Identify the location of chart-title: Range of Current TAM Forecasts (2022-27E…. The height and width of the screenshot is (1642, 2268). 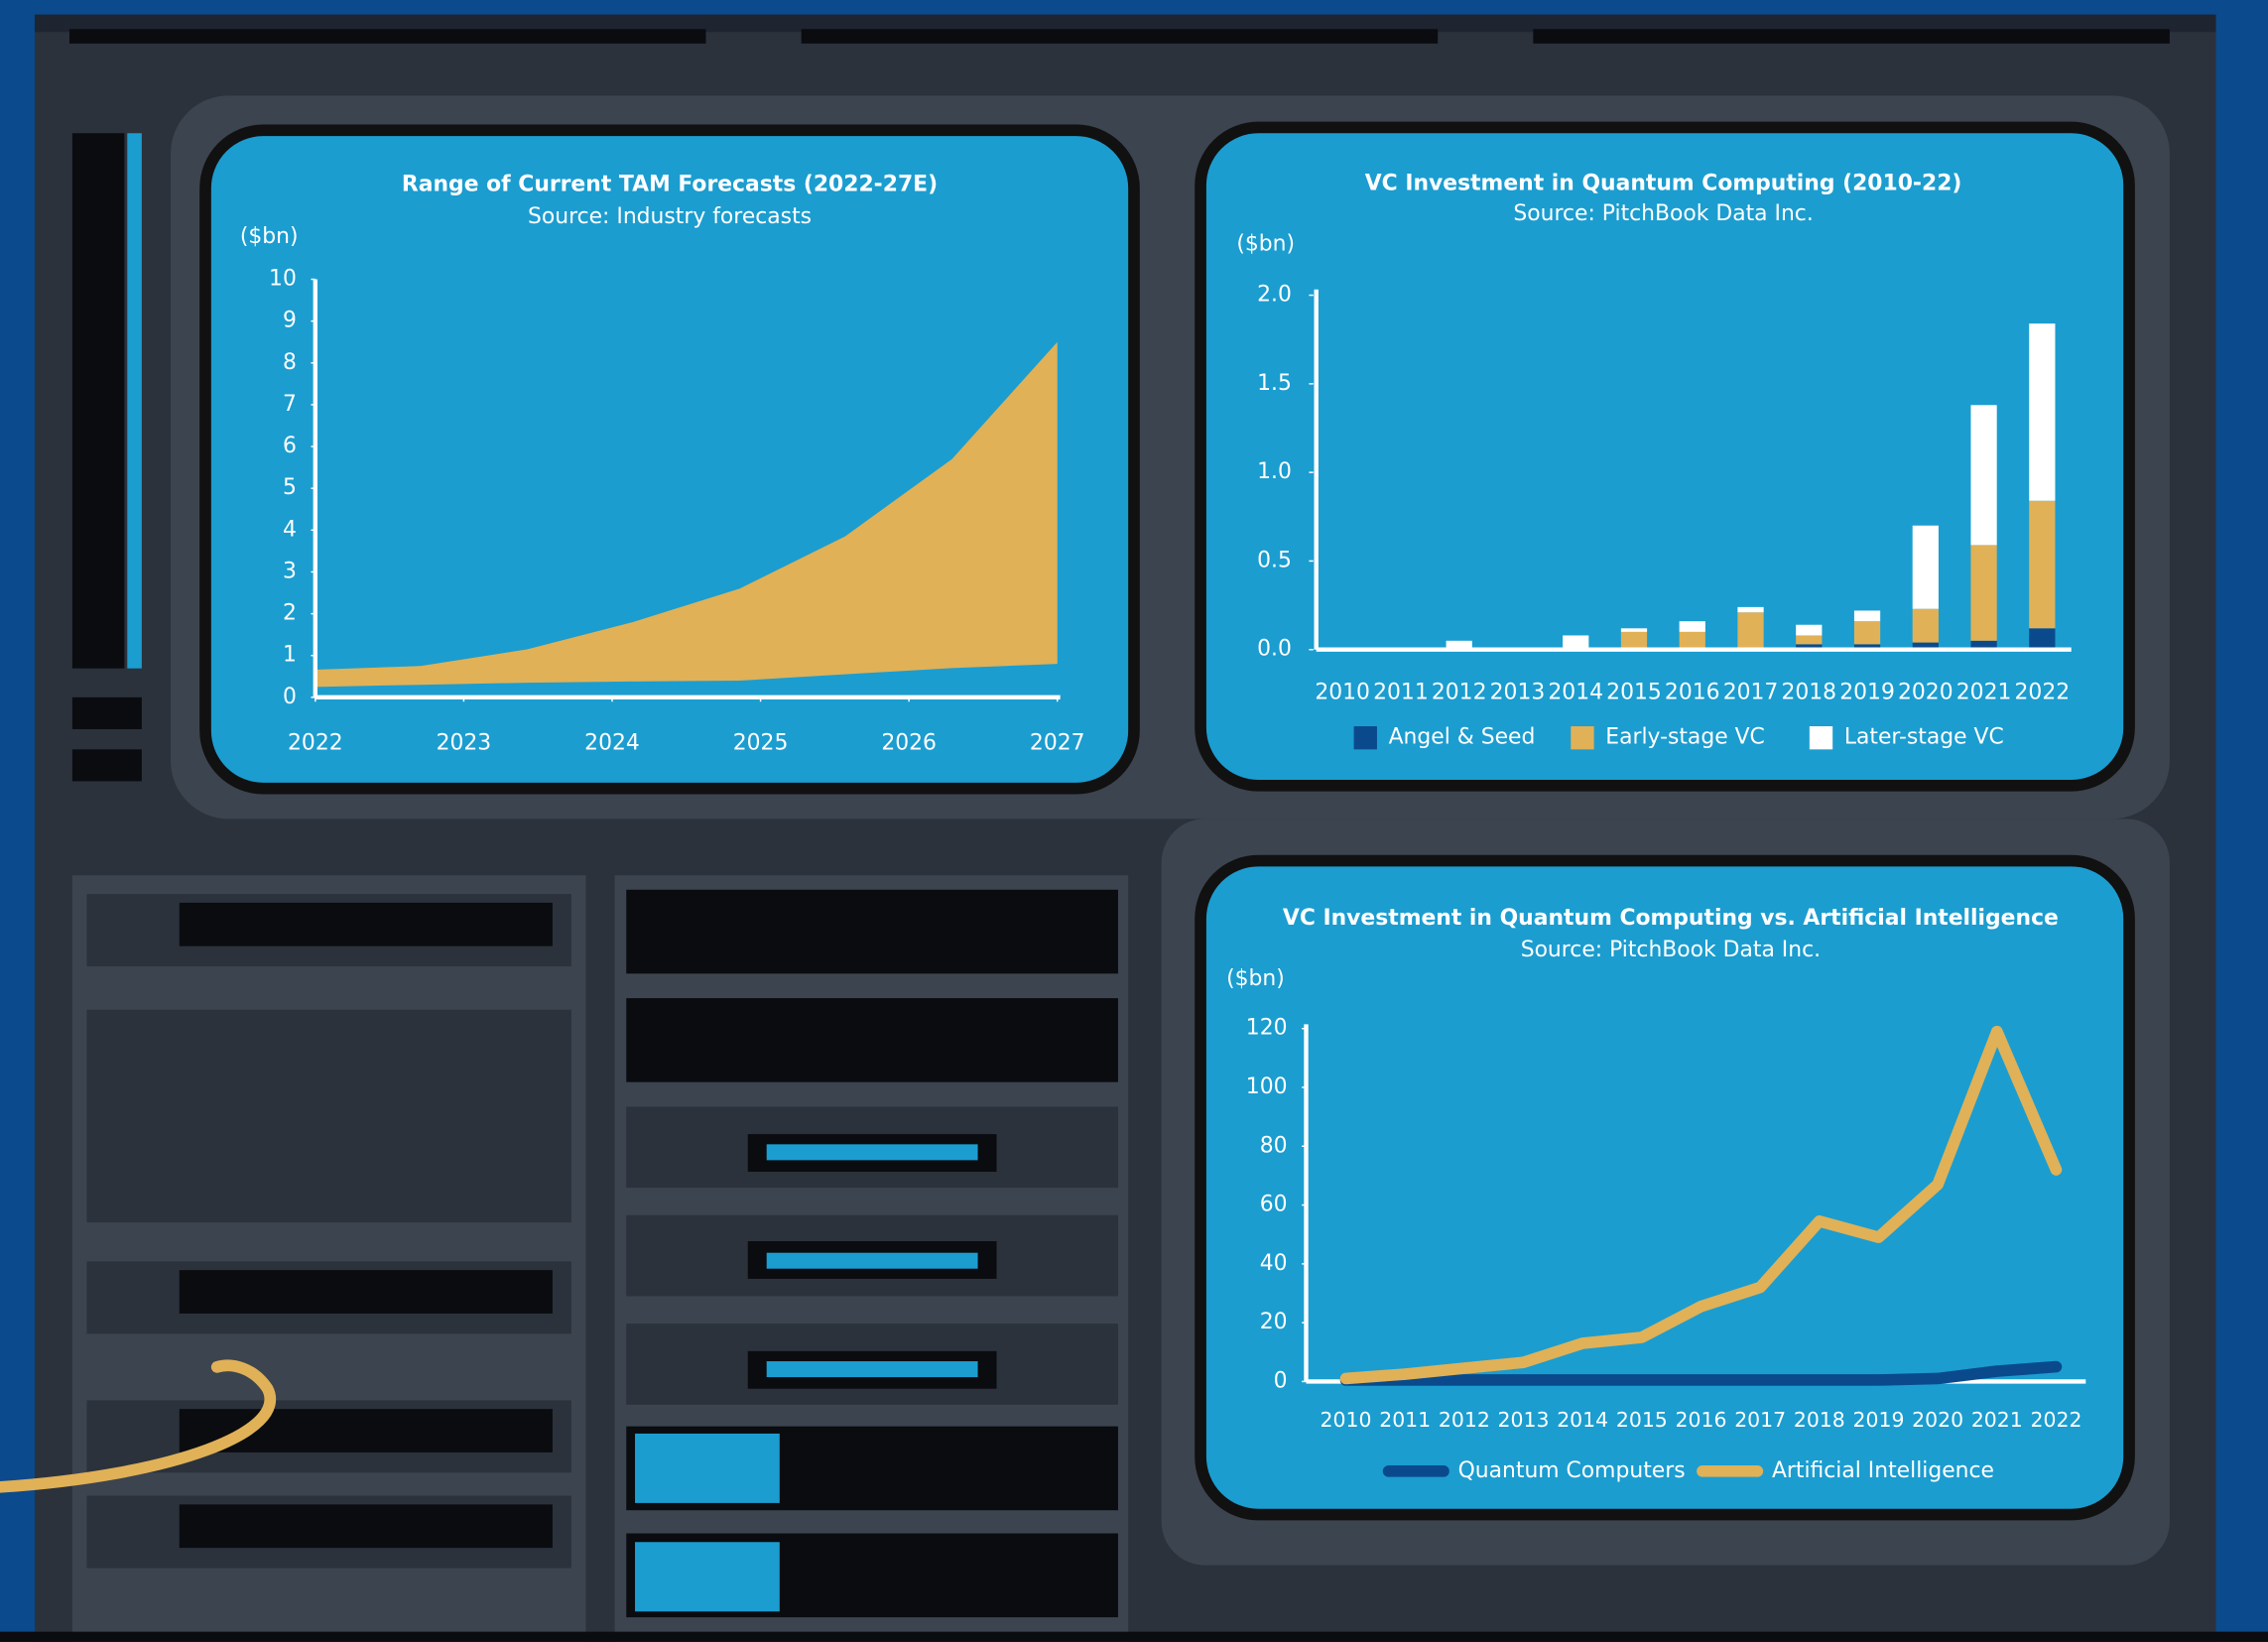
(670, 185).